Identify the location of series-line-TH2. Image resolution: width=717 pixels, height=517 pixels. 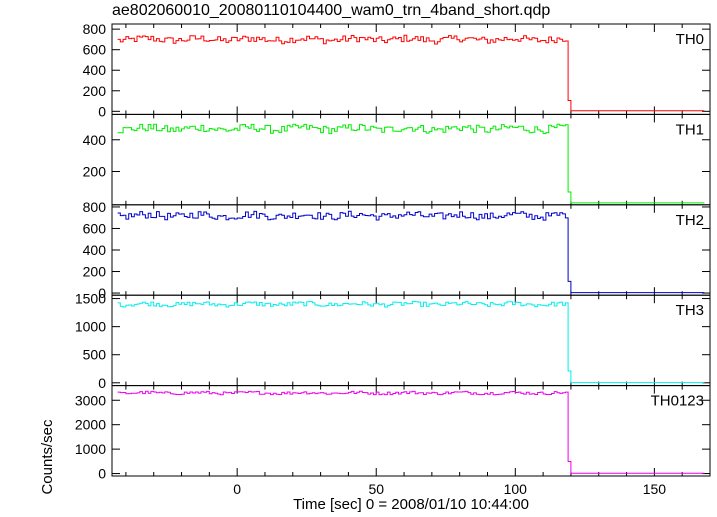
(411, 252).